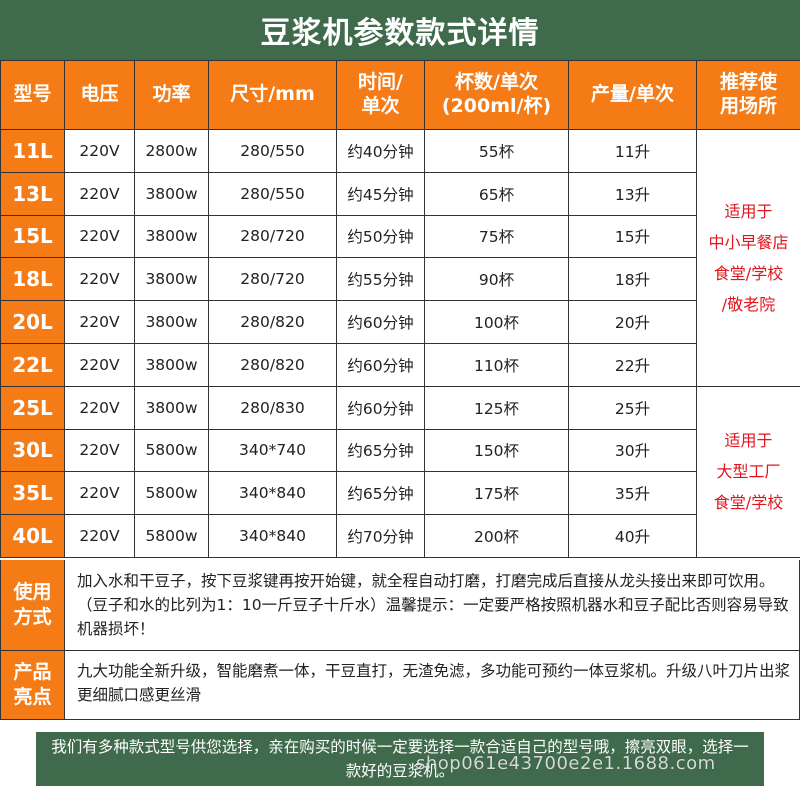 This screenshot has width=800, height=800. Describe the element at coordinates (32, 151) in the screenshot. I see `model-cell: 11L` at that location.